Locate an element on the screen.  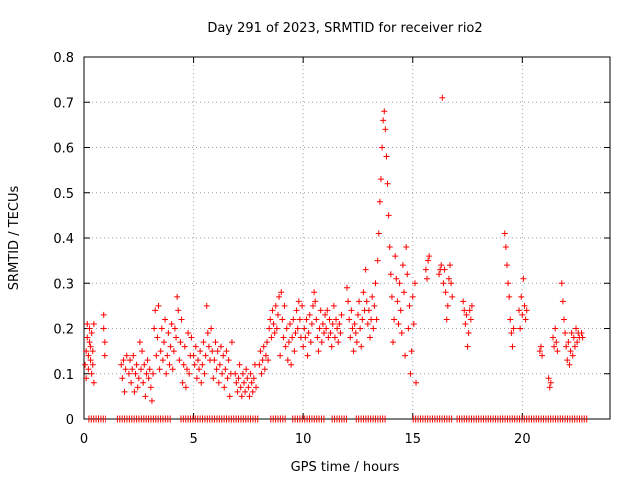
y-tick-label: 0.7 is located at coordinates (63, 103).